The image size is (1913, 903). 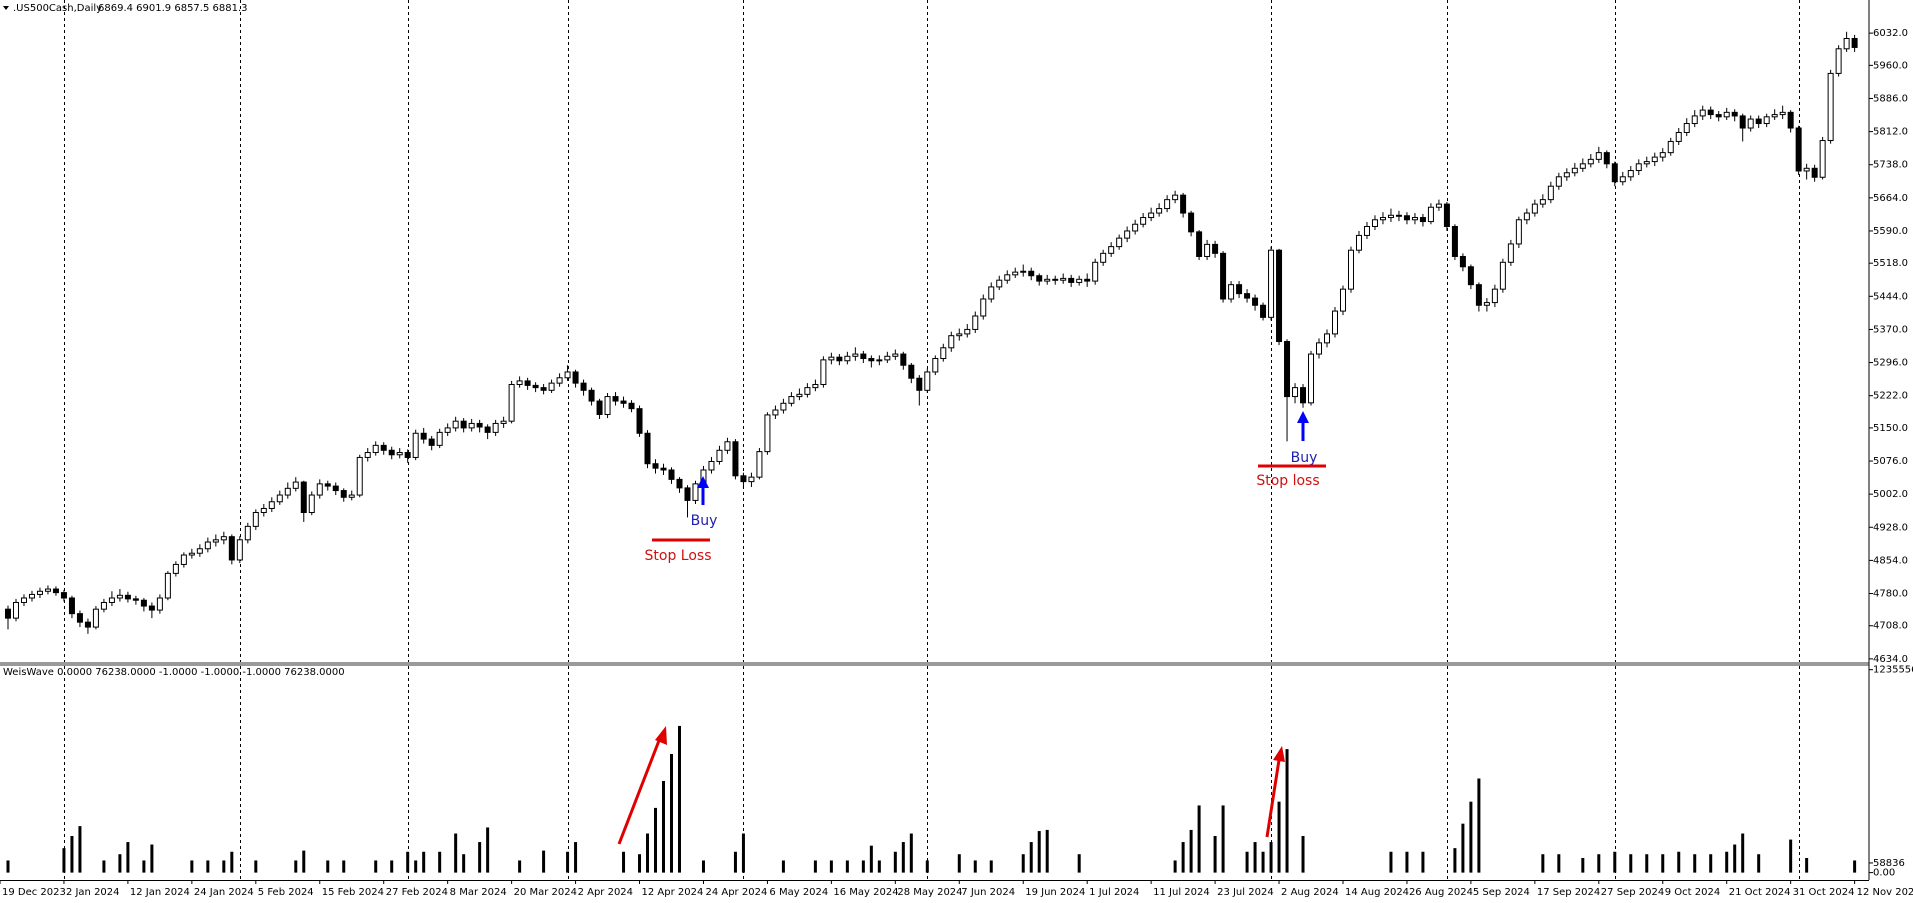 I want to click on x-tick-label: 2 Jan 2024, so click(x=93, y=892).